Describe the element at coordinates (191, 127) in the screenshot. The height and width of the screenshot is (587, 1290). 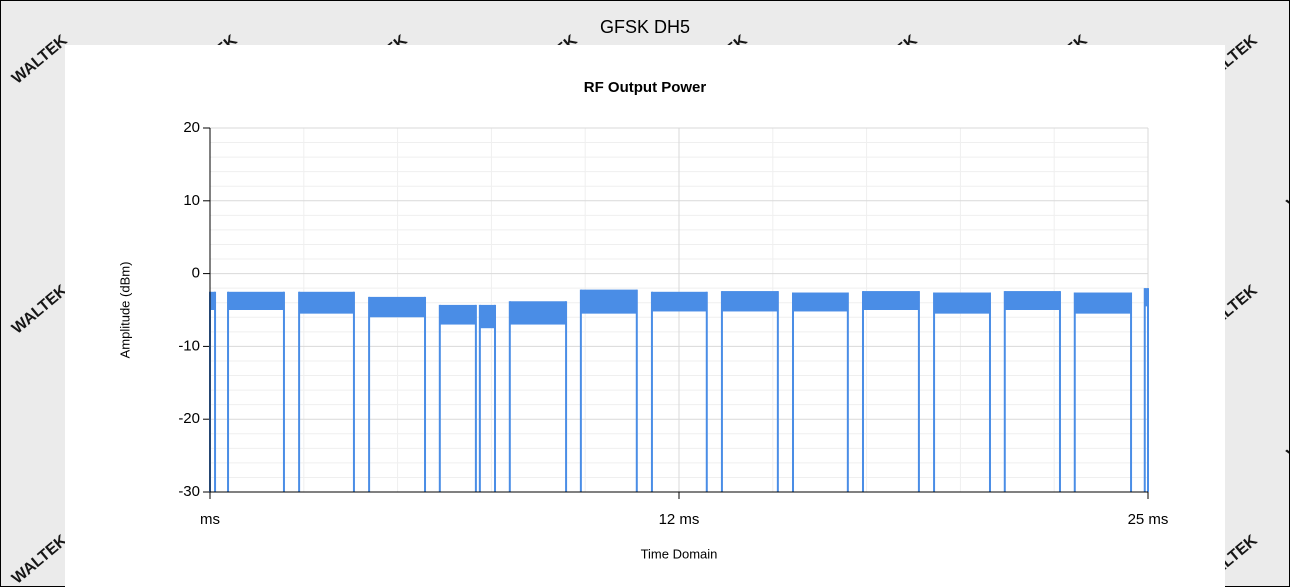
I see `y-tick-label: 20` at that location.